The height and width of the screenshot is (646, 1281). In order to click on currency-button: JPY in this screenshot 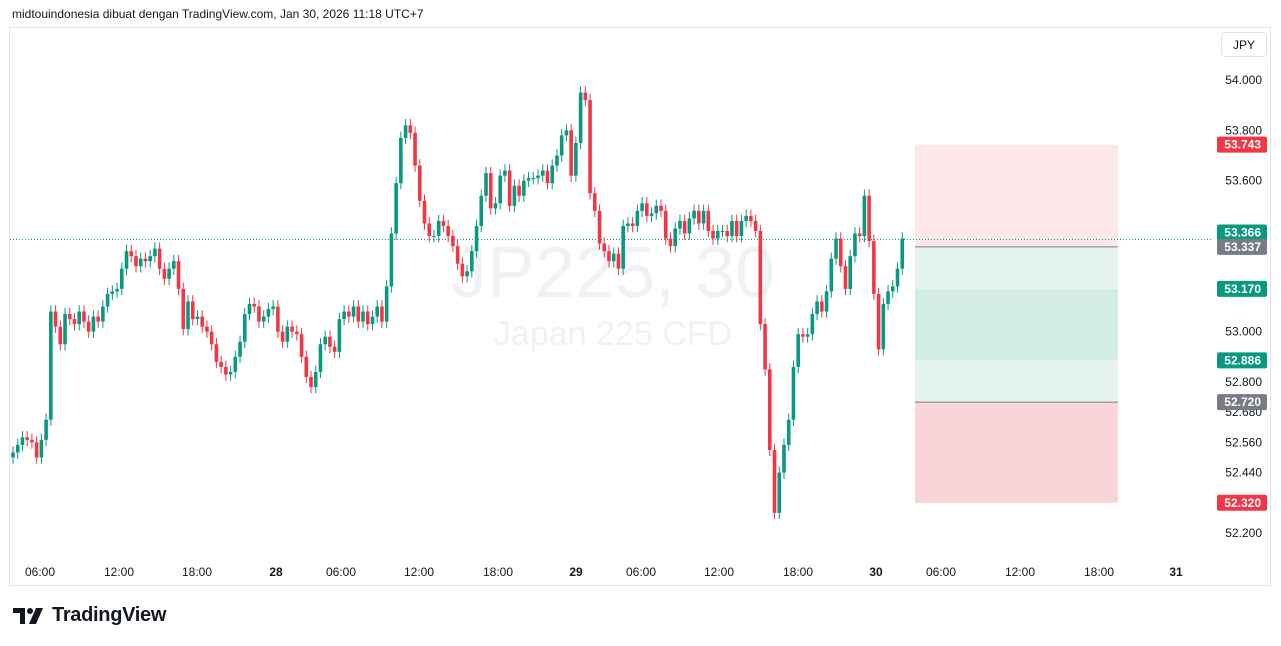, I will do `click(1244, 44)`.